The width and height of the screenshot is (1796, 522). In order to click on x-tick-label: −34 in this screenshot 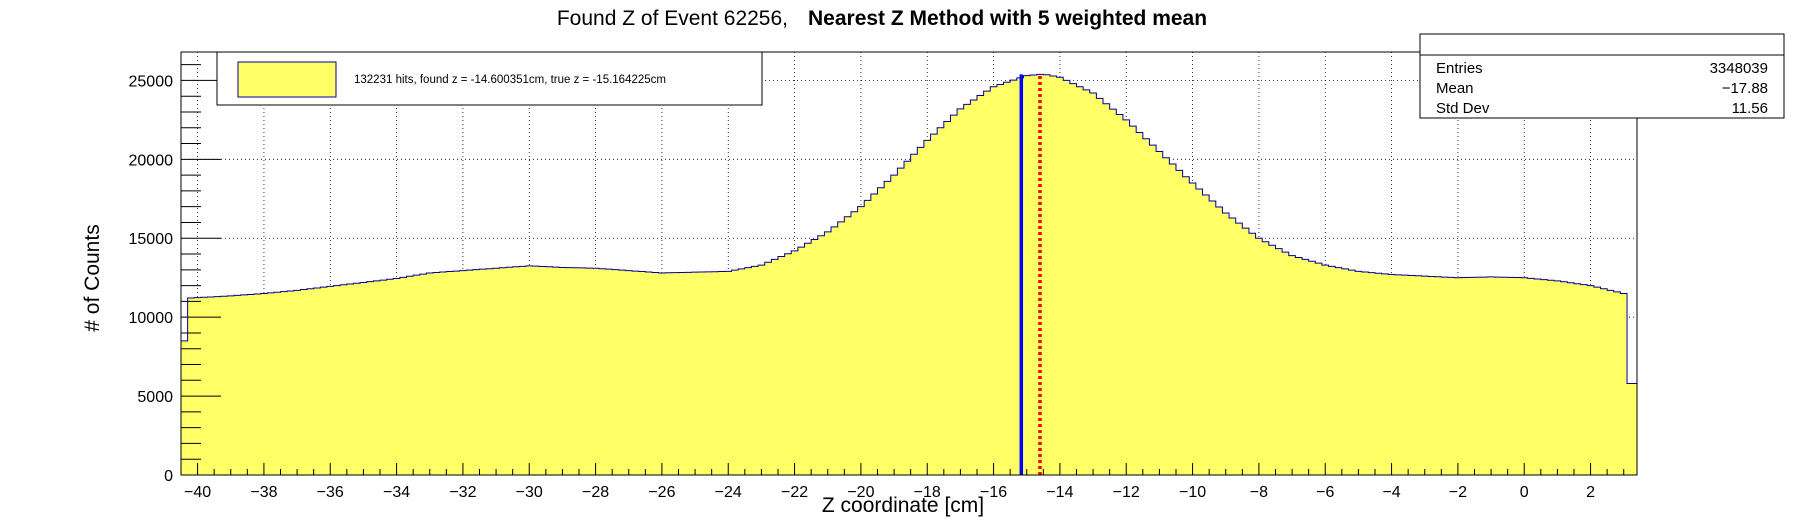, I will do `click(396, 492)`.